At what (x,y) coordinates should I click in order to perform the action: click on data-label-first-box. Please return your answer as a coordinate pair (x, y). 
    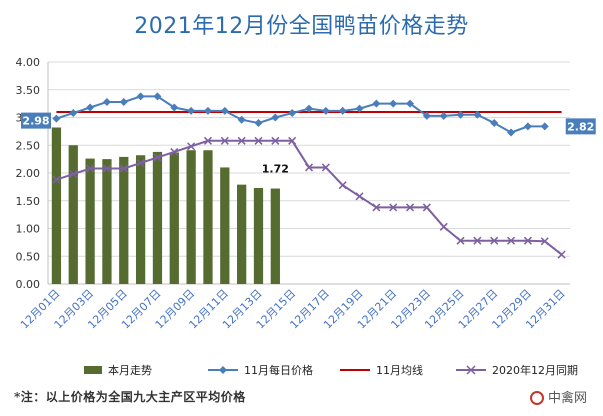
    Looking at the image, I should click on (36, 120).